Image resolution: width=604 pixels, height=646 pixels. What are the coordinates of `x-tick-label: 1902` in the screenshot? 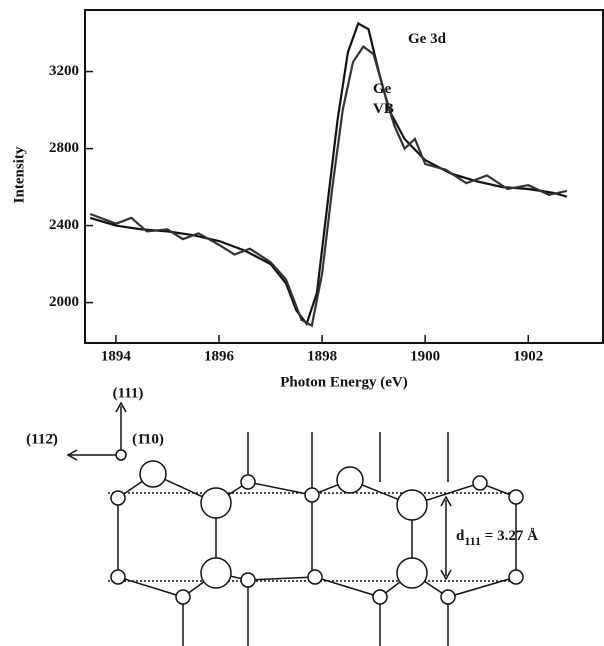 It's located at (528, 356).